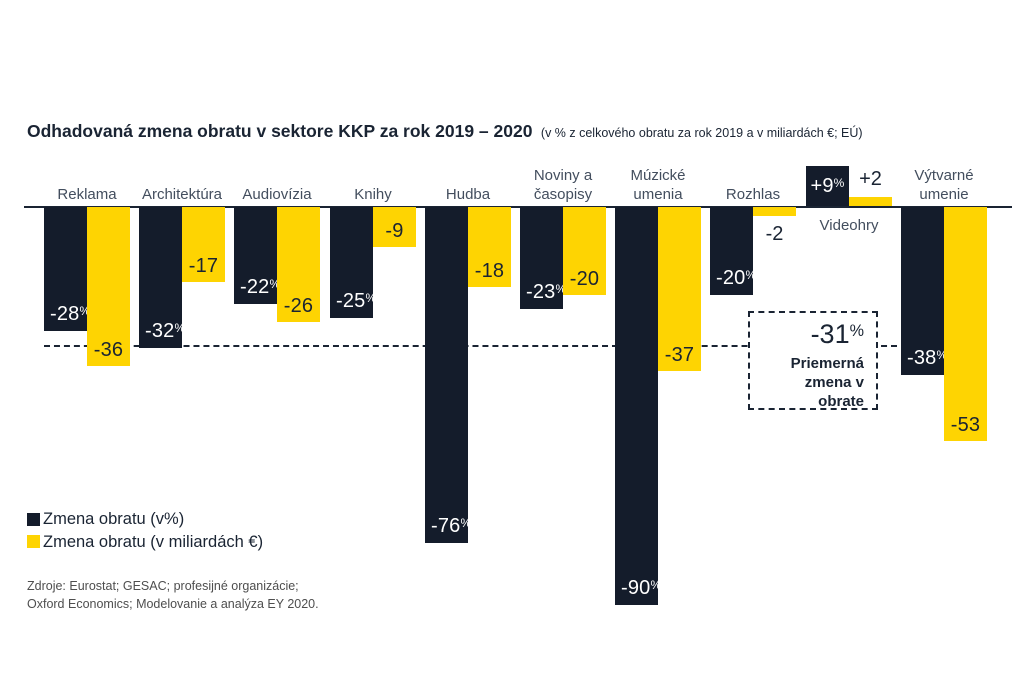  I want to click on bar-value-muzicke-percent: -90%, so click(641, 588).